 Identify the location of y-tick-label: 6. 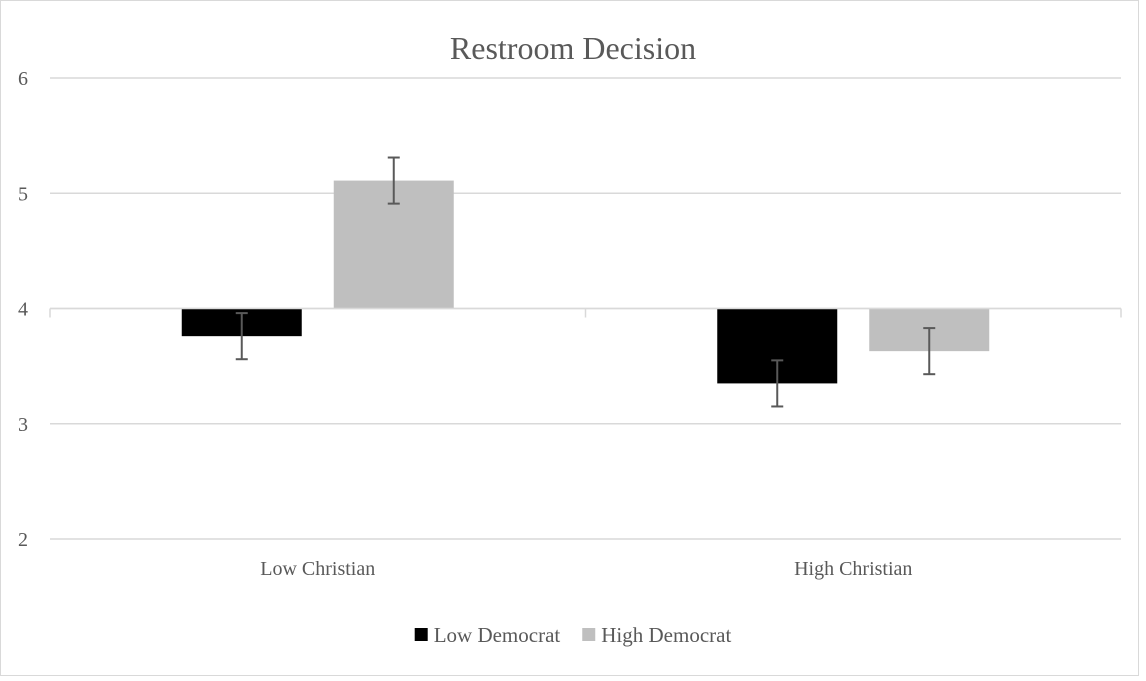
(23, 79).